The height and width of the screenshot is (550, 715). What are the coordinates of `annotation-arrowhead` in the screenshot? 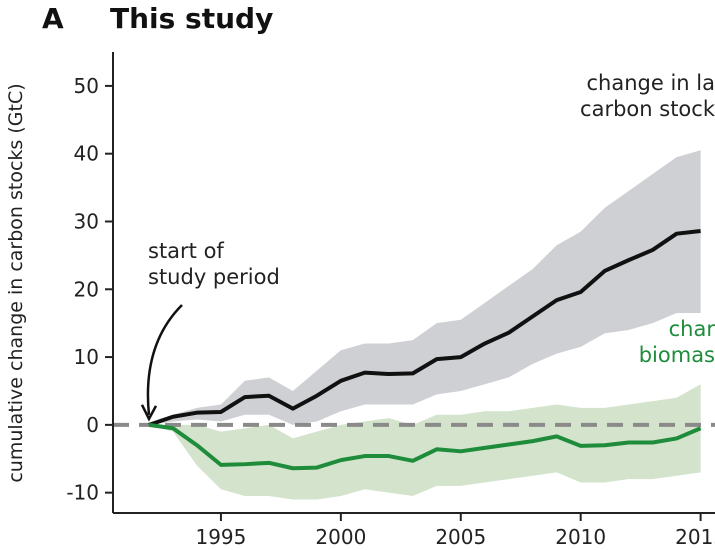 It's located at (149, 413).